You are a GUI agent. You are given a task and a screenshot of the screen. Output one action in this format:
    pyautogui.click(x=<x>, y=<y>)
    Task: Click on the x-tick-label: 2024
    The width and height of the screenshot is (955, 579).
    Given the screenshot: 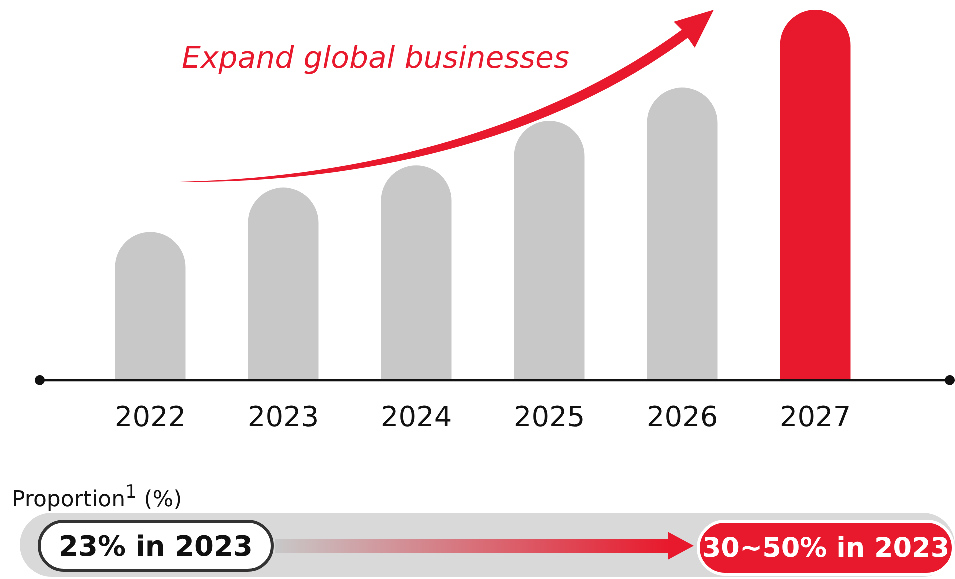 What is the action you would take?
    pyautogui.click(x=416, y=417)
    